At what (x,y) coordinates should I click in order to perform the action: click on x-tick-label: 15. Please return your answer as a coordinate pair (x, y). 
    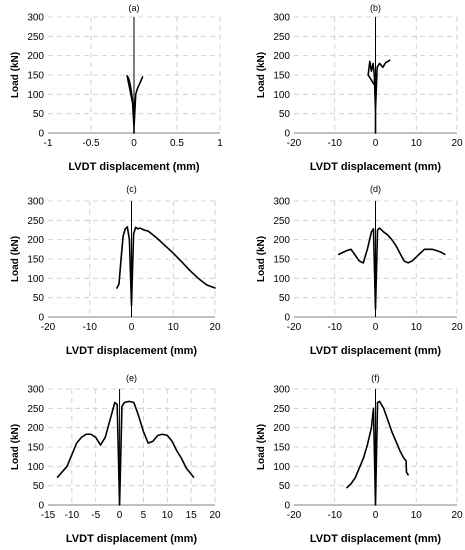
    Looking at the image, I should click on (192, 515).